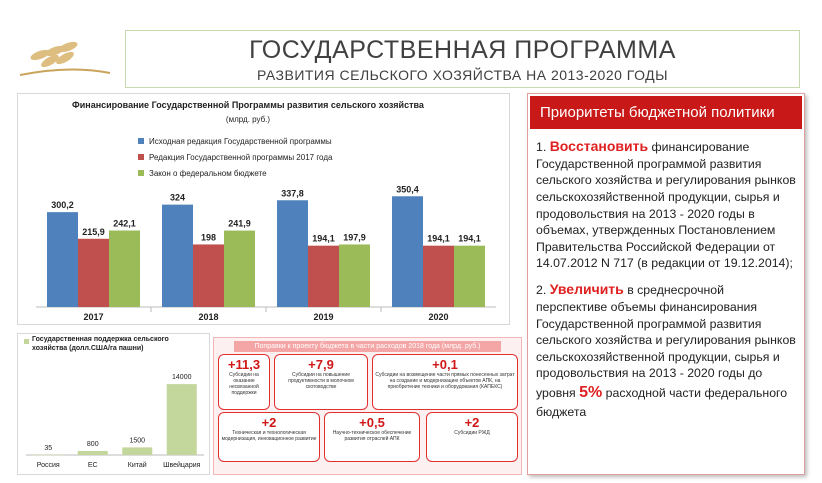 This screenshot has height=483, width=822. What do you see at coordinates (662, 402) in the screenshot?
I see `priority-text: расходной части федерального бюджета` at bounding box center [662, 402].